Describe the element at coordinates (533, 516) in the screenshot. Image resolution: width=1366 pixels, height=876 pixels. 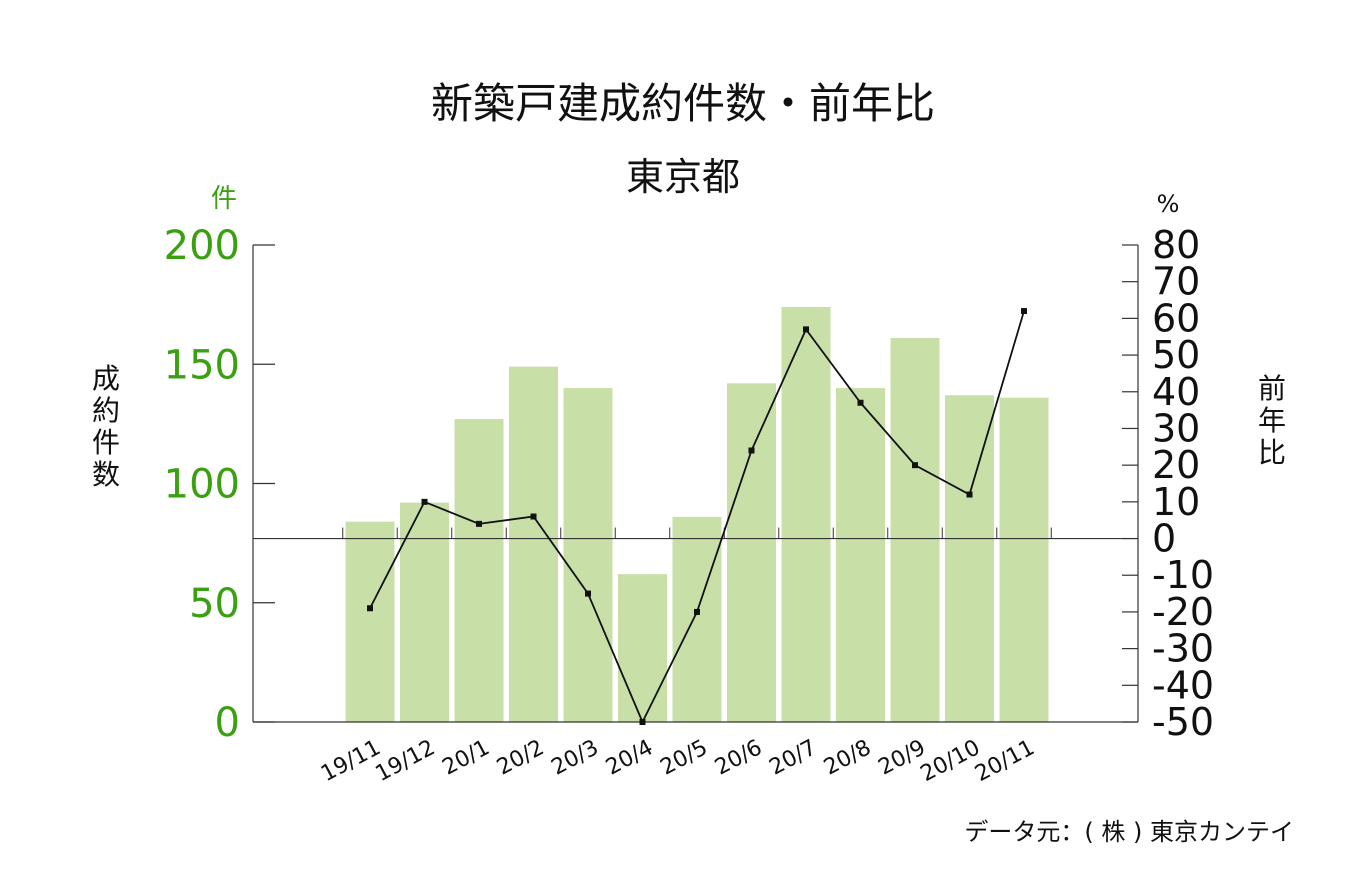
I see `point-20/2` at that location.